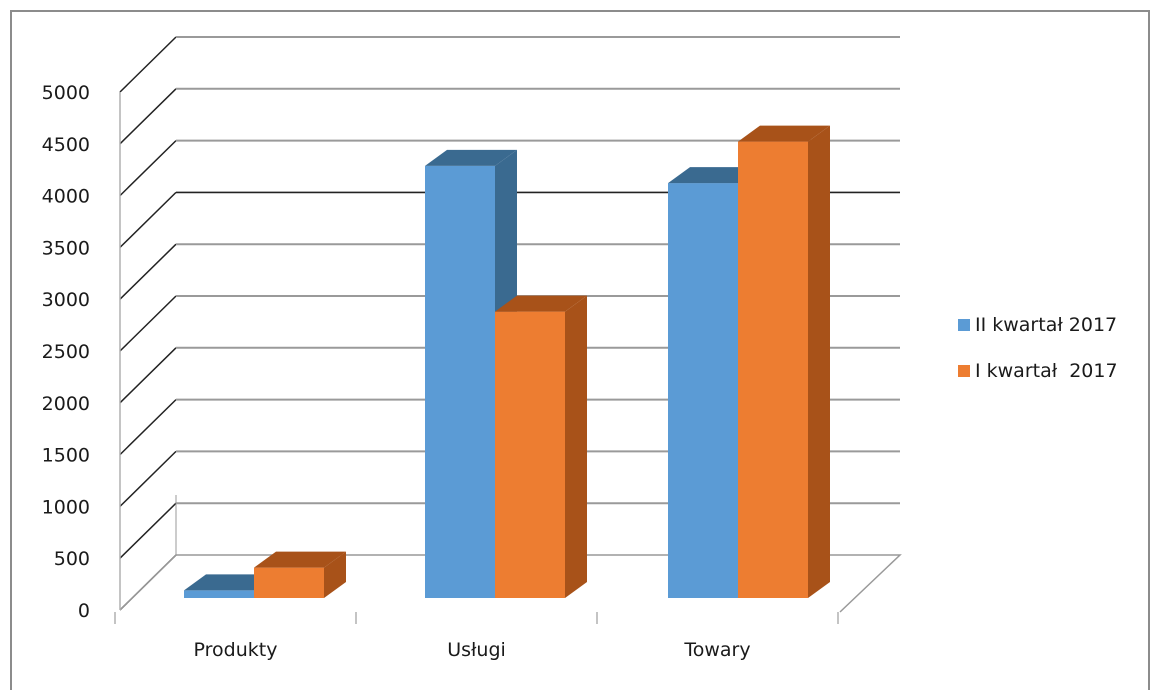 The height and width of the screenshot is (690, 1152). Describe the element at coordinates (84, 611) in the screenshot. I see `y-tick-label: 0` at that location.